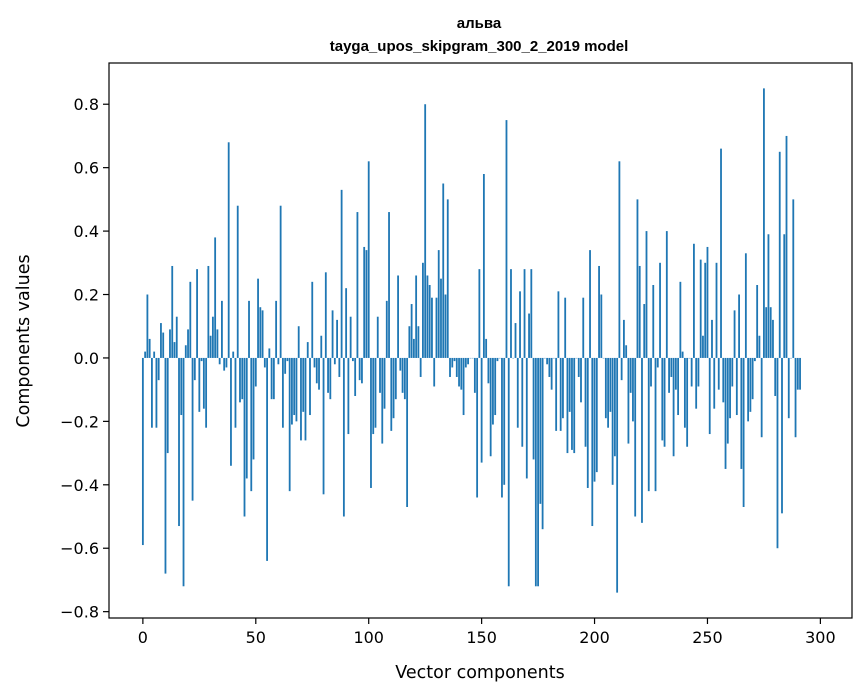  Describe the element at coordinates (143, 637) in the screenshot. I see `x-tick-label: 0` at that location.